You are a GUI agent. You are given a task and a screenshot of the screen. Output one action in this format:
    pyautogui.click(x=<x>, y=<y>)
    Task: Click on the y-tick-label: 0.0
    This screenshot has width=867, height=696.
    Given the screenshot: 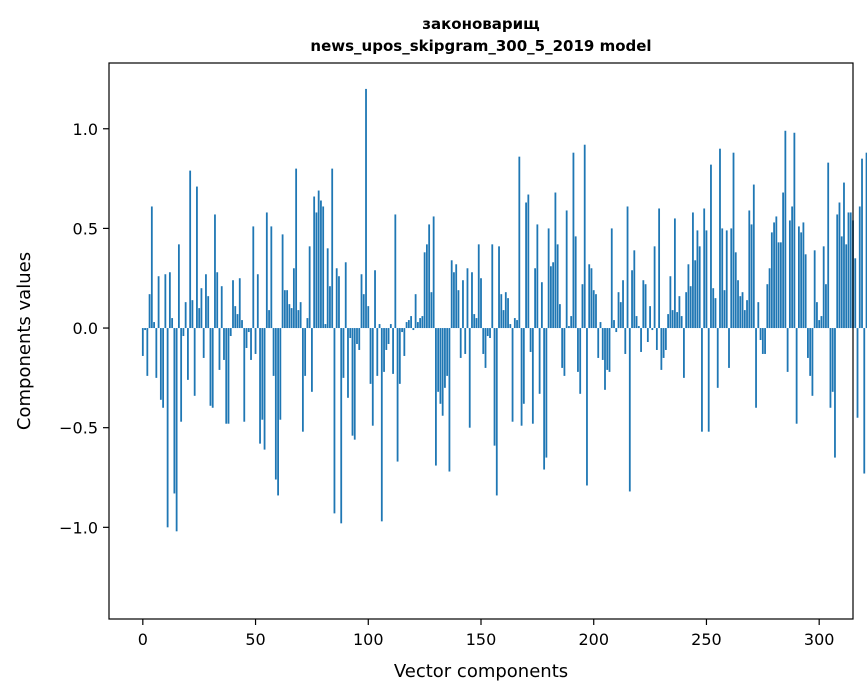 What is the action you would take?
    pyautogui.click(x=85, y=328)
    